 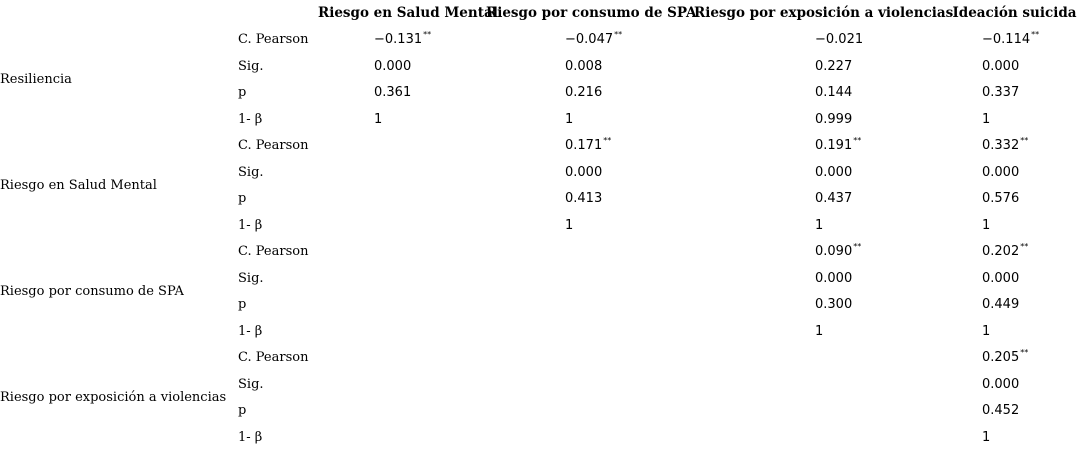 I want to click on table-row: Sig. 0.000 0.000 0.000, so click(x=538, y=172).